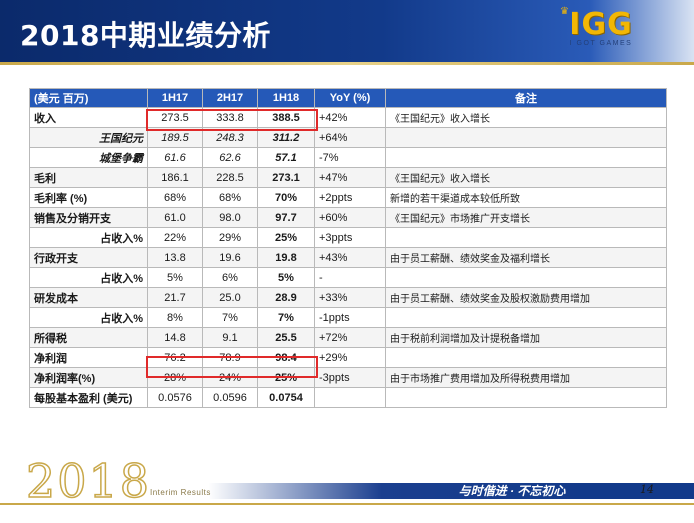 This screenshot has width=694, height=523. Describe the element at coordinates (88, 157) in the screenshot. I see `row-label: 城堡争霸` at that location.